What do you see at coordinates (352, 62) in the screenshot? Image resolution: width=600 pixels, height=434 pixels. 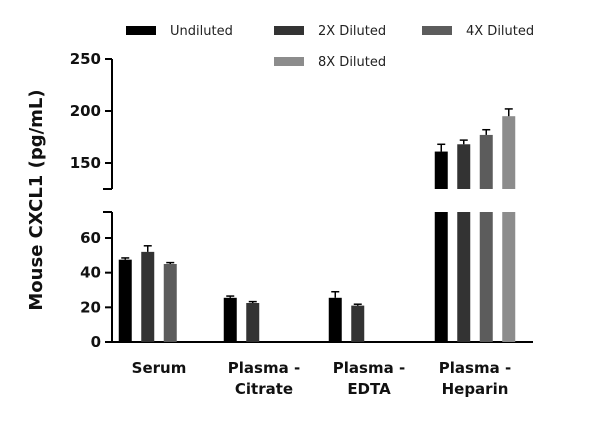 I see `legend-label: 8X Diluted` at bounding box center [352, 62].